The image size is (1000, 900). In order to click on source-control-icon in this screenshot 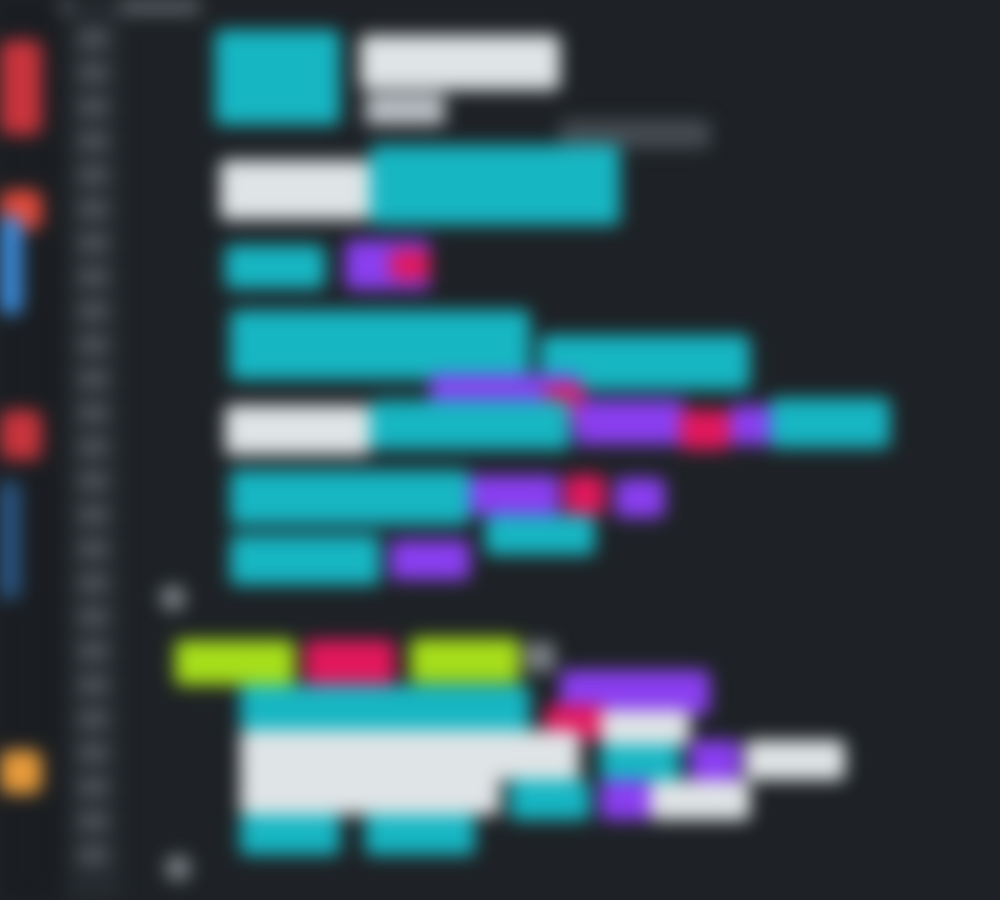, I will do `click(11, 265)`.